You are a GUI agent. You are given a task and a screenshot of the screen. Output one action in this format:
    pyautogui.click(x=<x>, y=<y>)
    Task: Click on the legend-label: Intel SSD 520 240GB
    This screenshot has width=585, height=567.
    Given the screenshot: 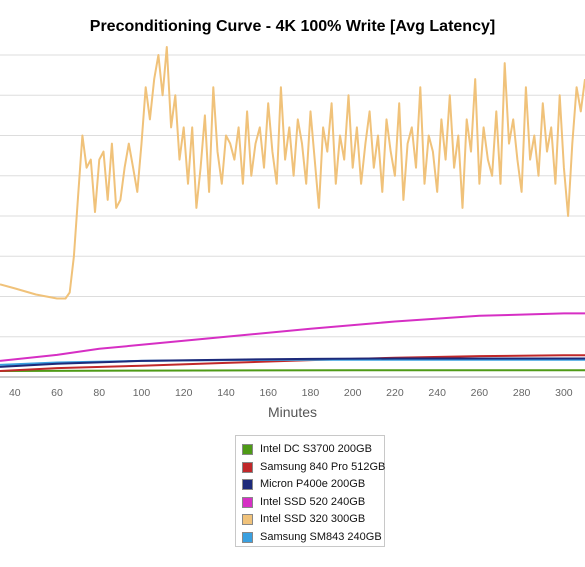 What is the action you would take?
    pyautogui.click(x=313, y=501)
    